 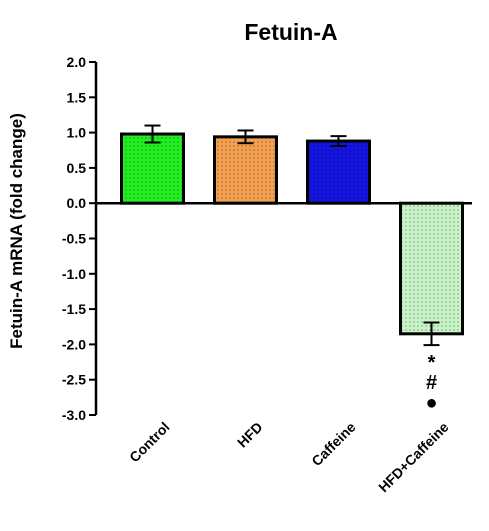 I want to click on significance-annotations: *#●, so click(x=431, y=383).